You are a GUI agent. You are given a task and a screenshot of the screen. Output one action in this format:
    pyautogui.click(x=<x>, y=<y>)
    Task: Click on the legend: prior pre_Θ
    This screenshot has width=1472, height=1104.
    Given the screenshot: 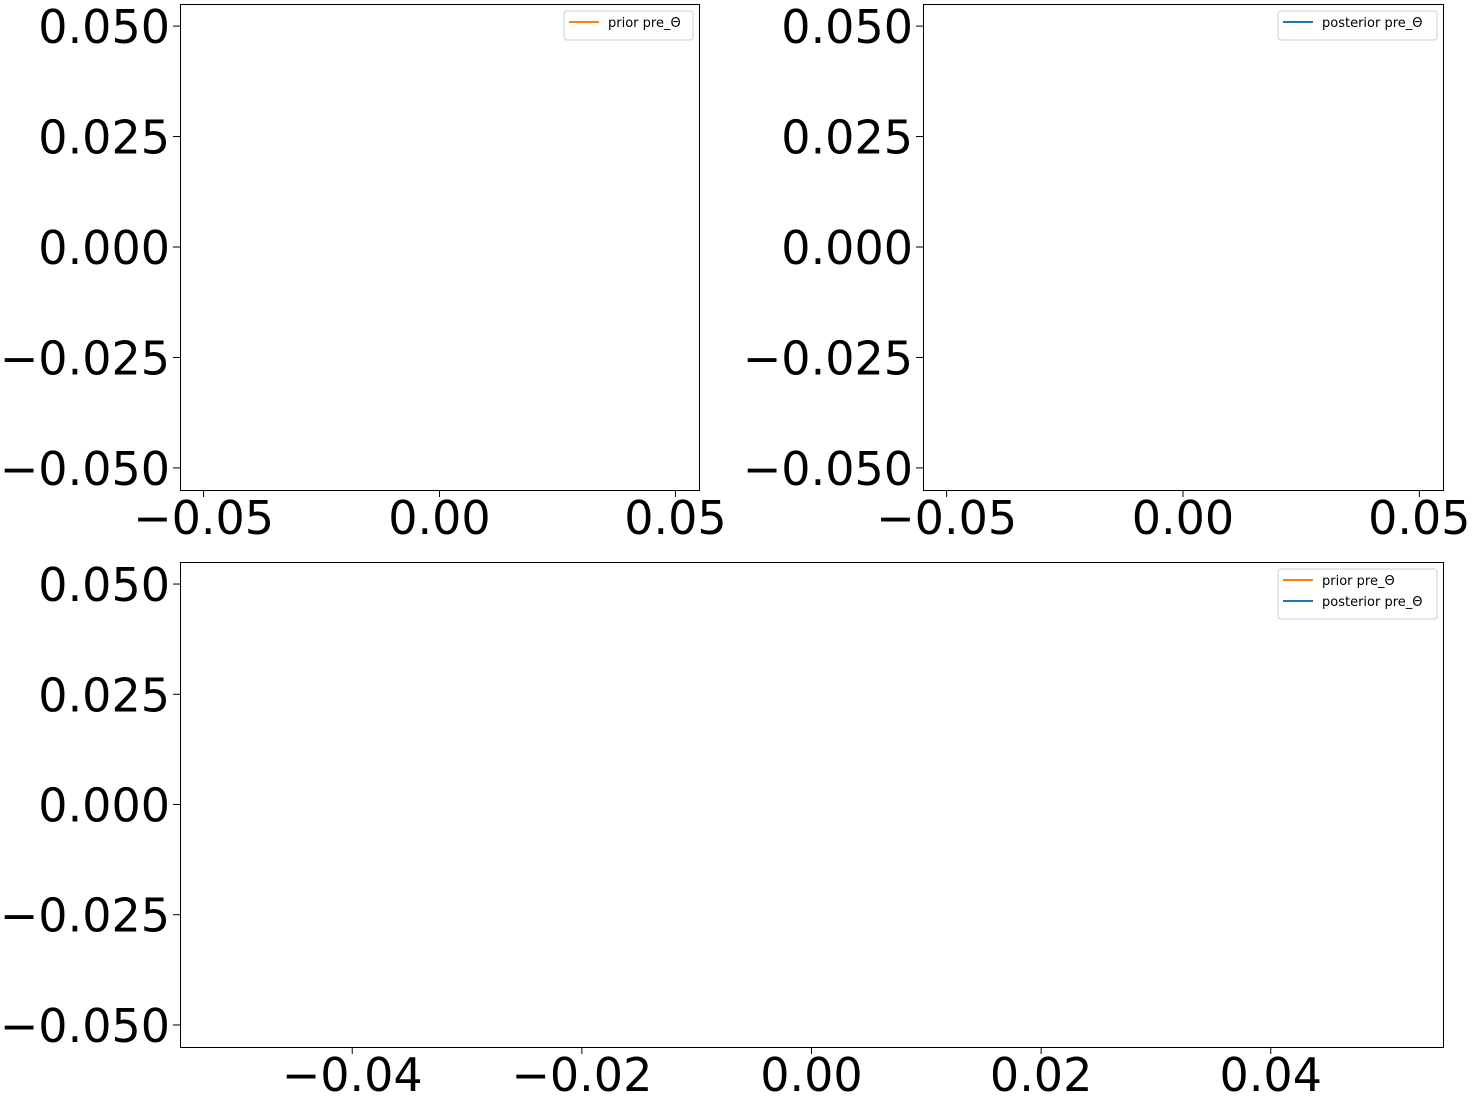 What is the action you would take?
    pyautogui.click(x=628, y=25)
    